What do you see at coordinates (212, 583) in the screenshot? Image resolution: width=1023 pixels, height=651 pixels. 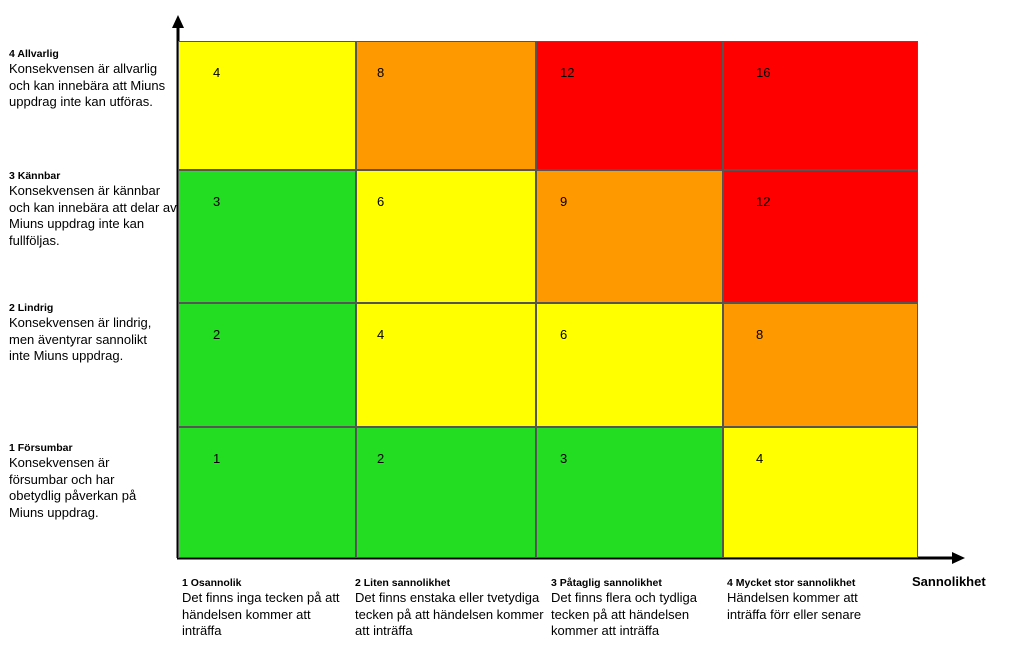 I see `likelihood-title: 1 Osannolik` at bounding box center [212, 583].